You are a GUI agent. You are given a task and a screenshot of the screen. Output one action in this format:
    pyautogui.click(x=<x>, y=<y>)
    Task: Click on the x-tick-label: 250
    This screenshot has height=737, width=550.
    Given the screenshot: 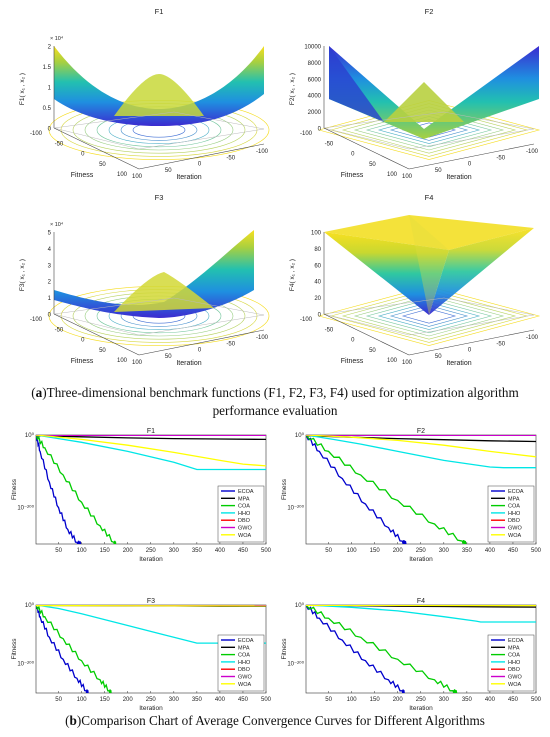 What is the action you would take?
    pyautogui.click(x=421, y=551)
    